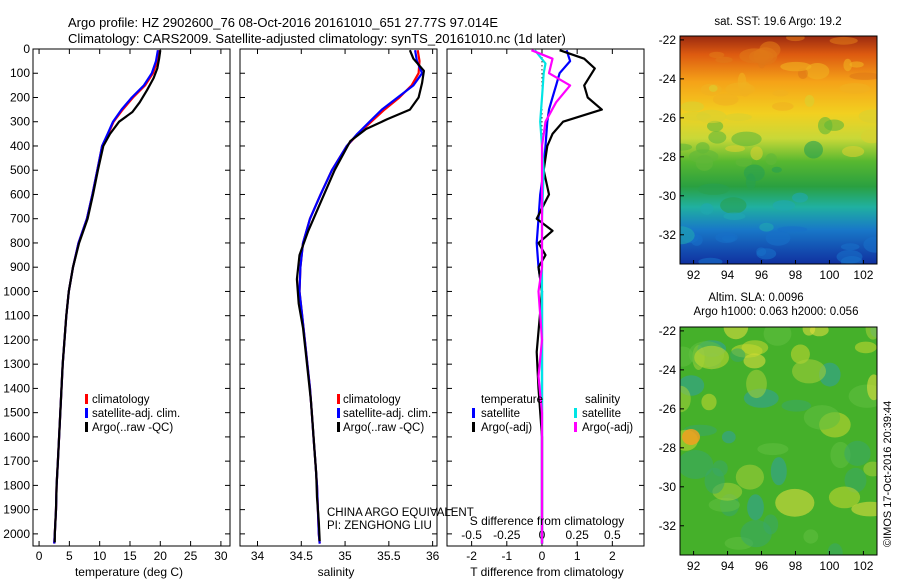  What do you see at coordinates (506, 428) in the screenshot?
I see `legend-label-t-argo: Argo(-adj)` at bounding box center [506, 428].